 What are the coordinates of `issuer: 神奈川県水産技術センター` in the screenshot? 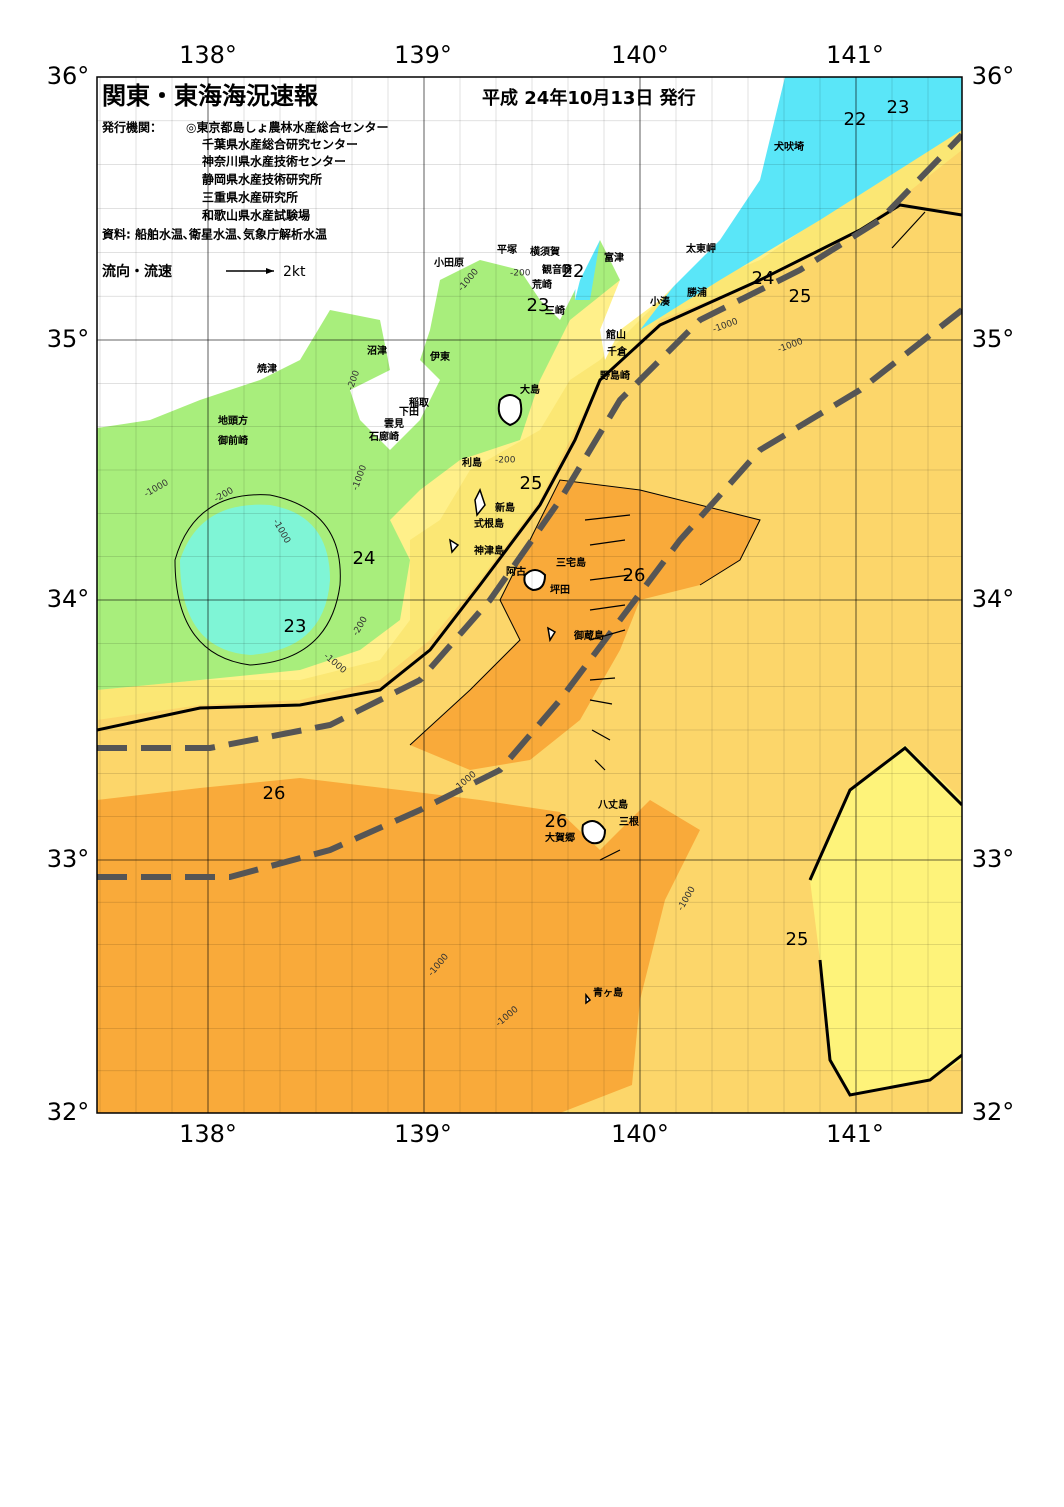 It's located at (274, 161).